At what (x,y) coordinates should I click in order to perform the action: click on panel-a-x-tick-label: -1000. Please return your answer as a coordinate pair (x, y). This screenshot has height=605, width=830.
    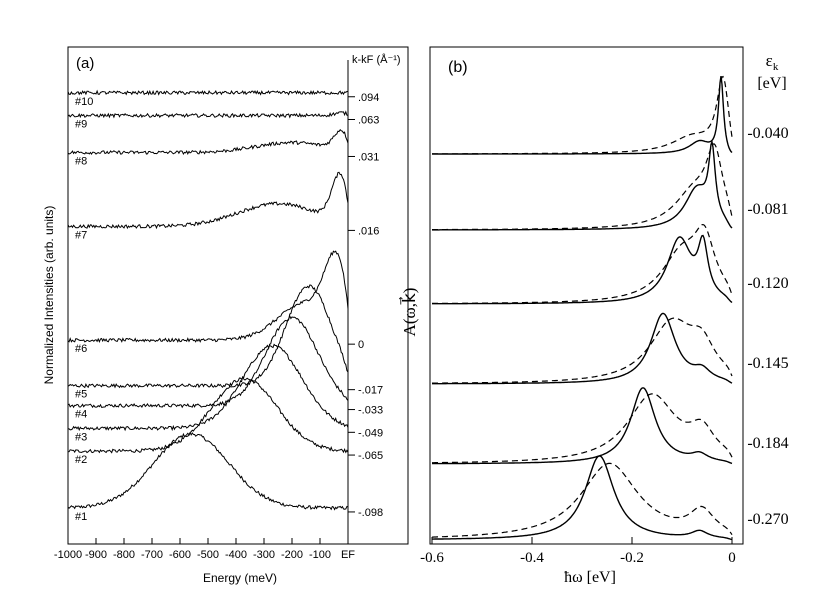
    Looking at the image, I should click on (68, 555).